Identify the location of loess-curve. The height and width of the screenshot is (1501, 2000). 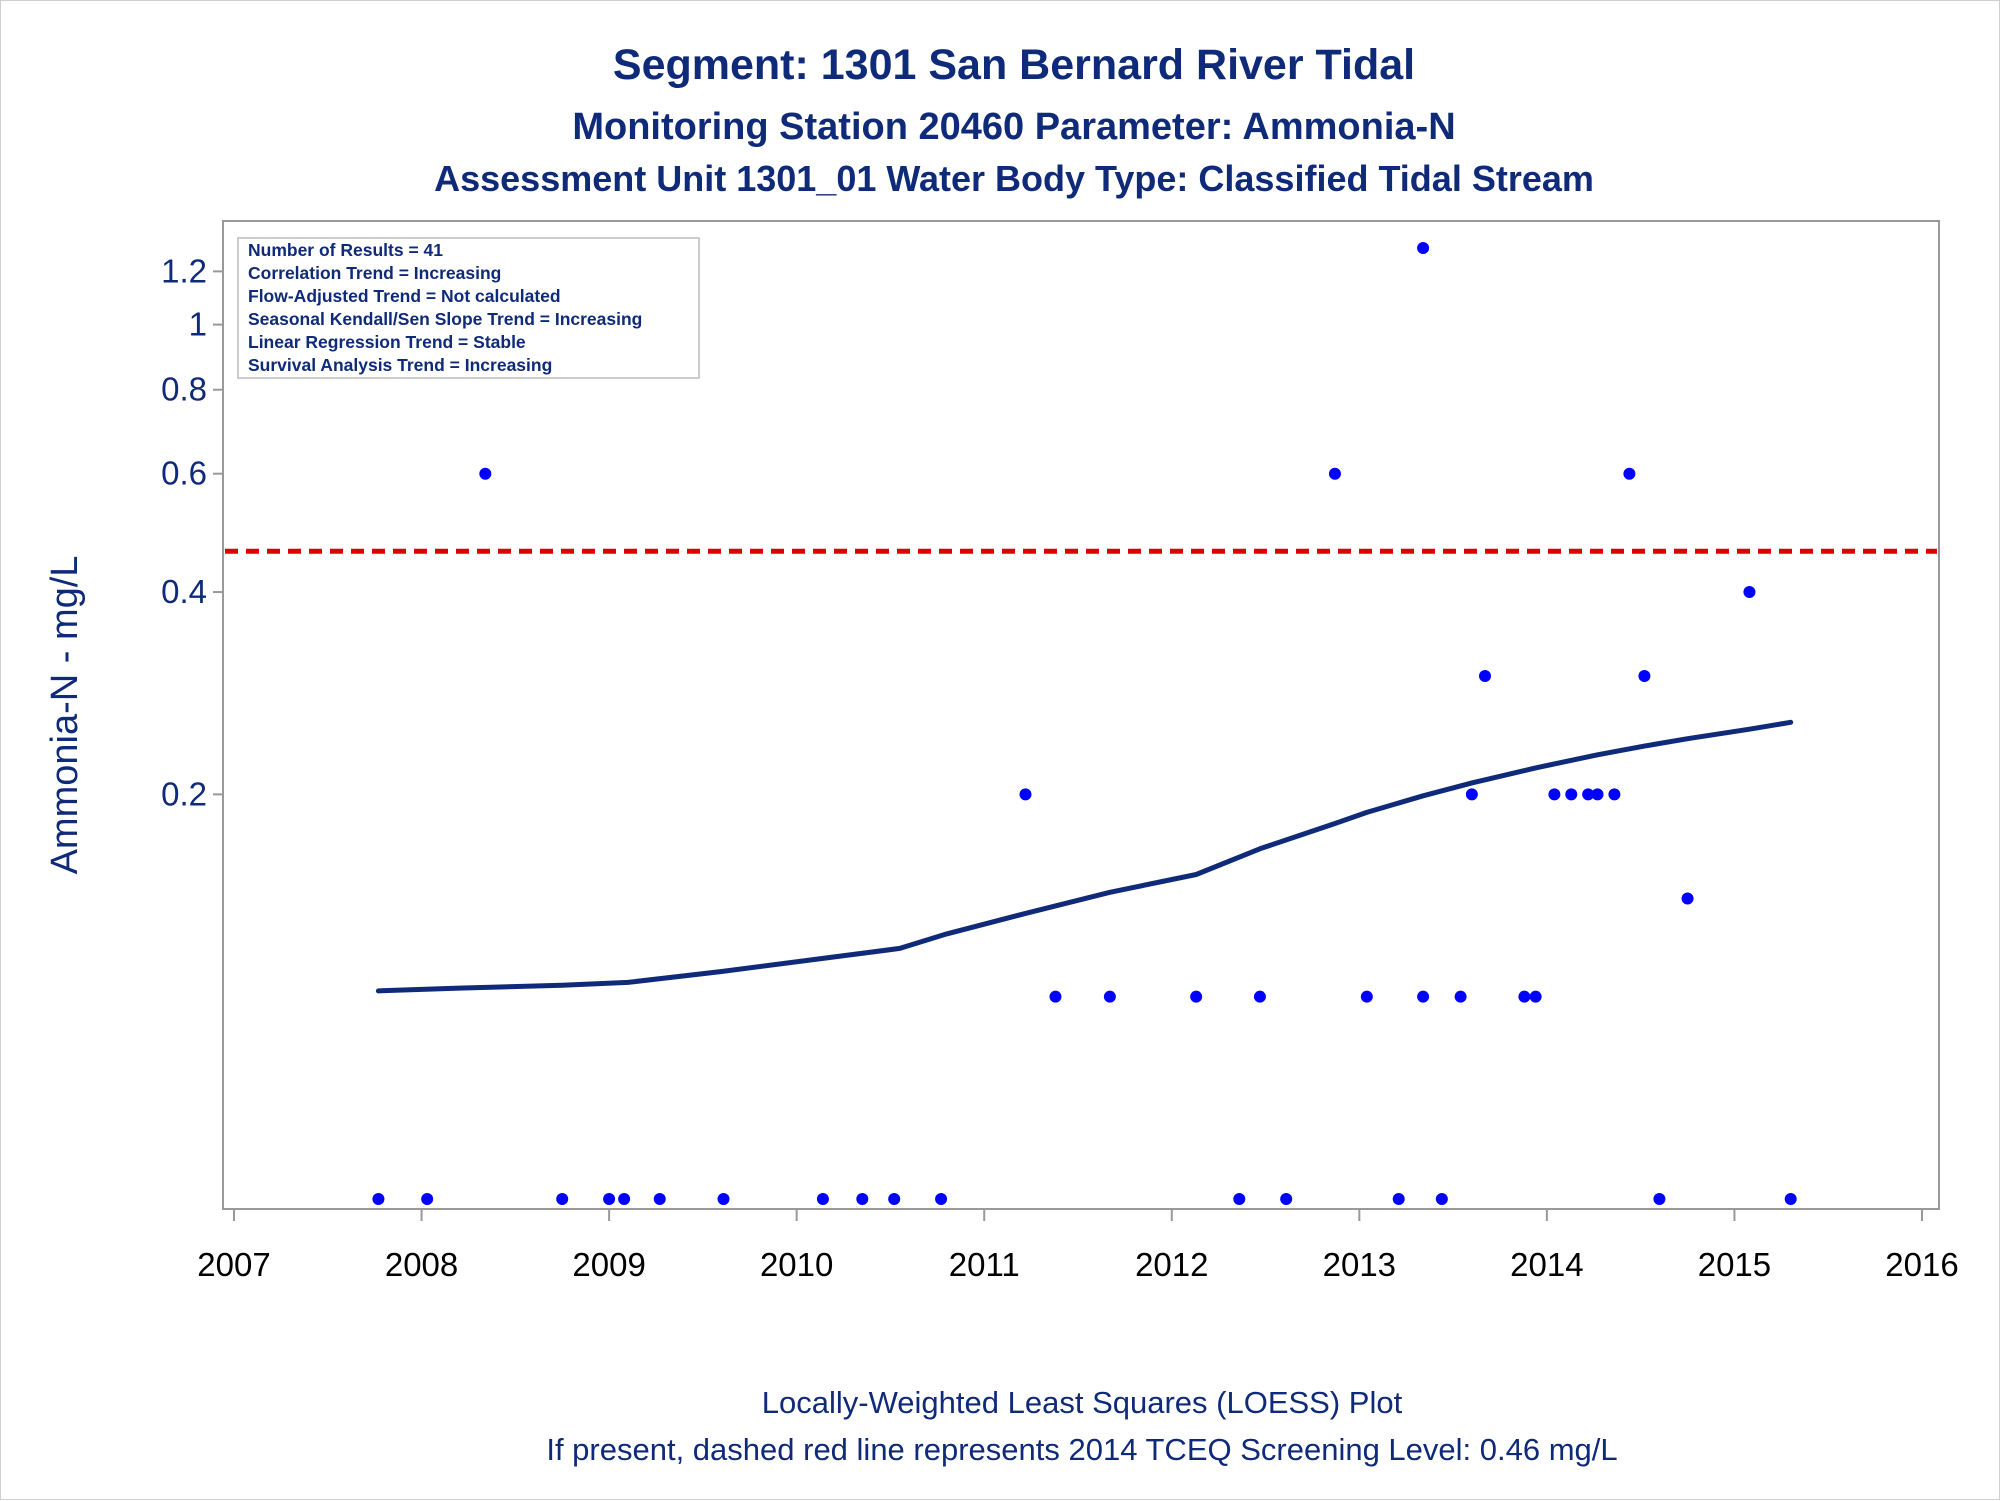
(1084, 856).